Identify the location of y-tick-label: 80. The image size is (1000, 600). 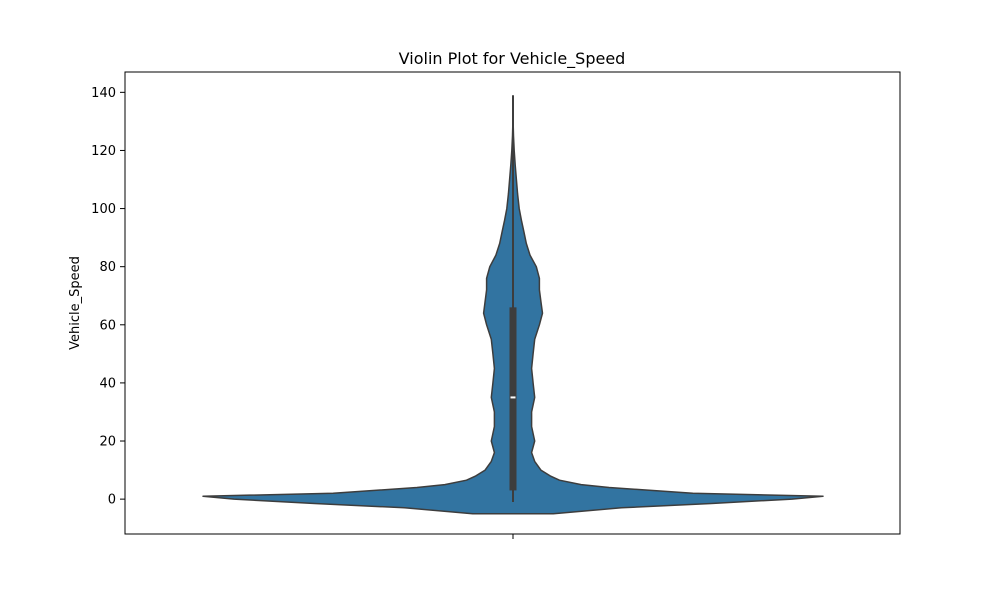
(107, 267).